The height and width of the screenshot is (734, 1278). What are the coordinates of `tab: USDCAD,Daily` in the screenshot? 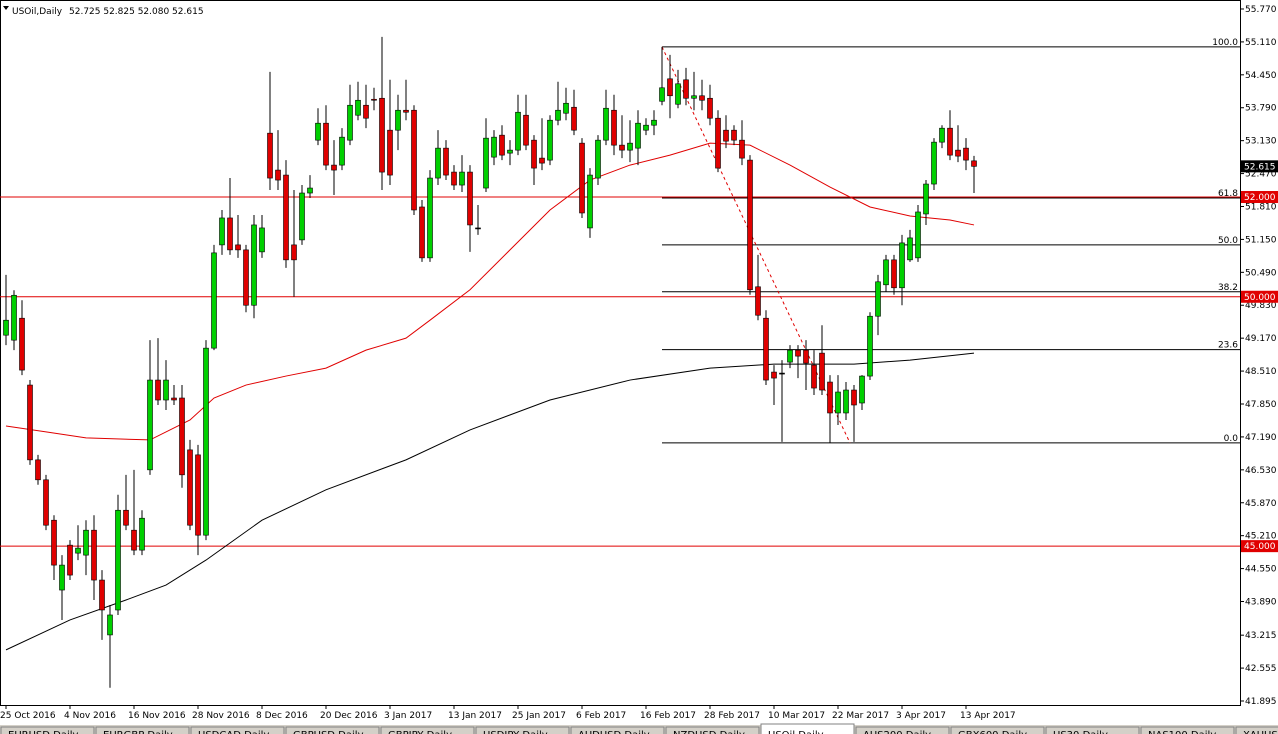 It's located at (237, 730).